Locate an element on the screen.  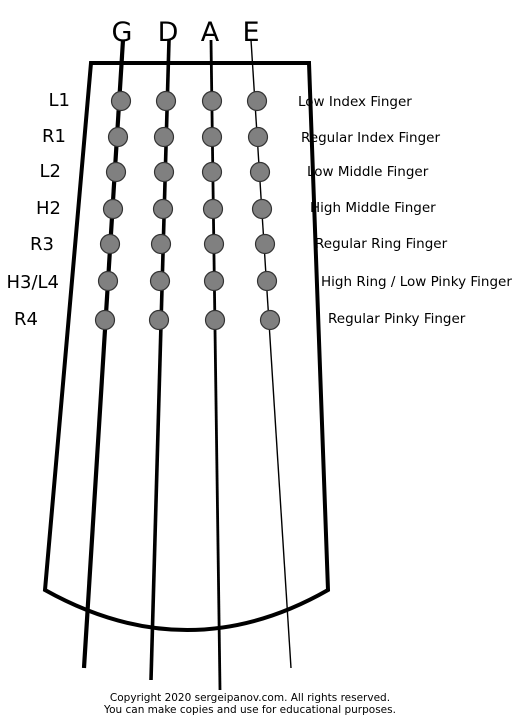
position-label-l1: L1 is located at coordinates (59, 100).